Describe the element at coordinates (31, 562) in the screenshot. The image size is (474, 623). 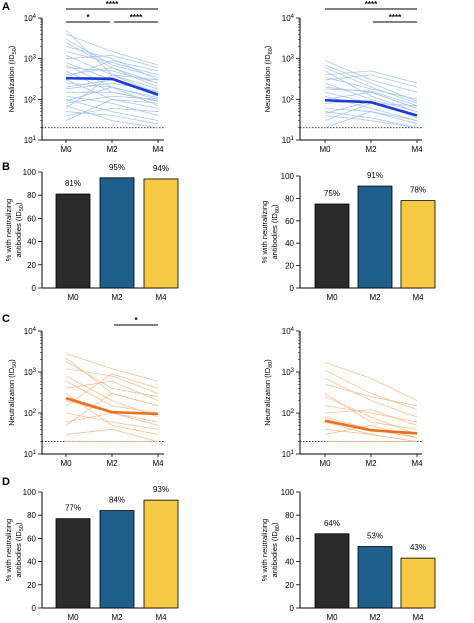
I see `chart-7-y-tick-label: 40` at that location.